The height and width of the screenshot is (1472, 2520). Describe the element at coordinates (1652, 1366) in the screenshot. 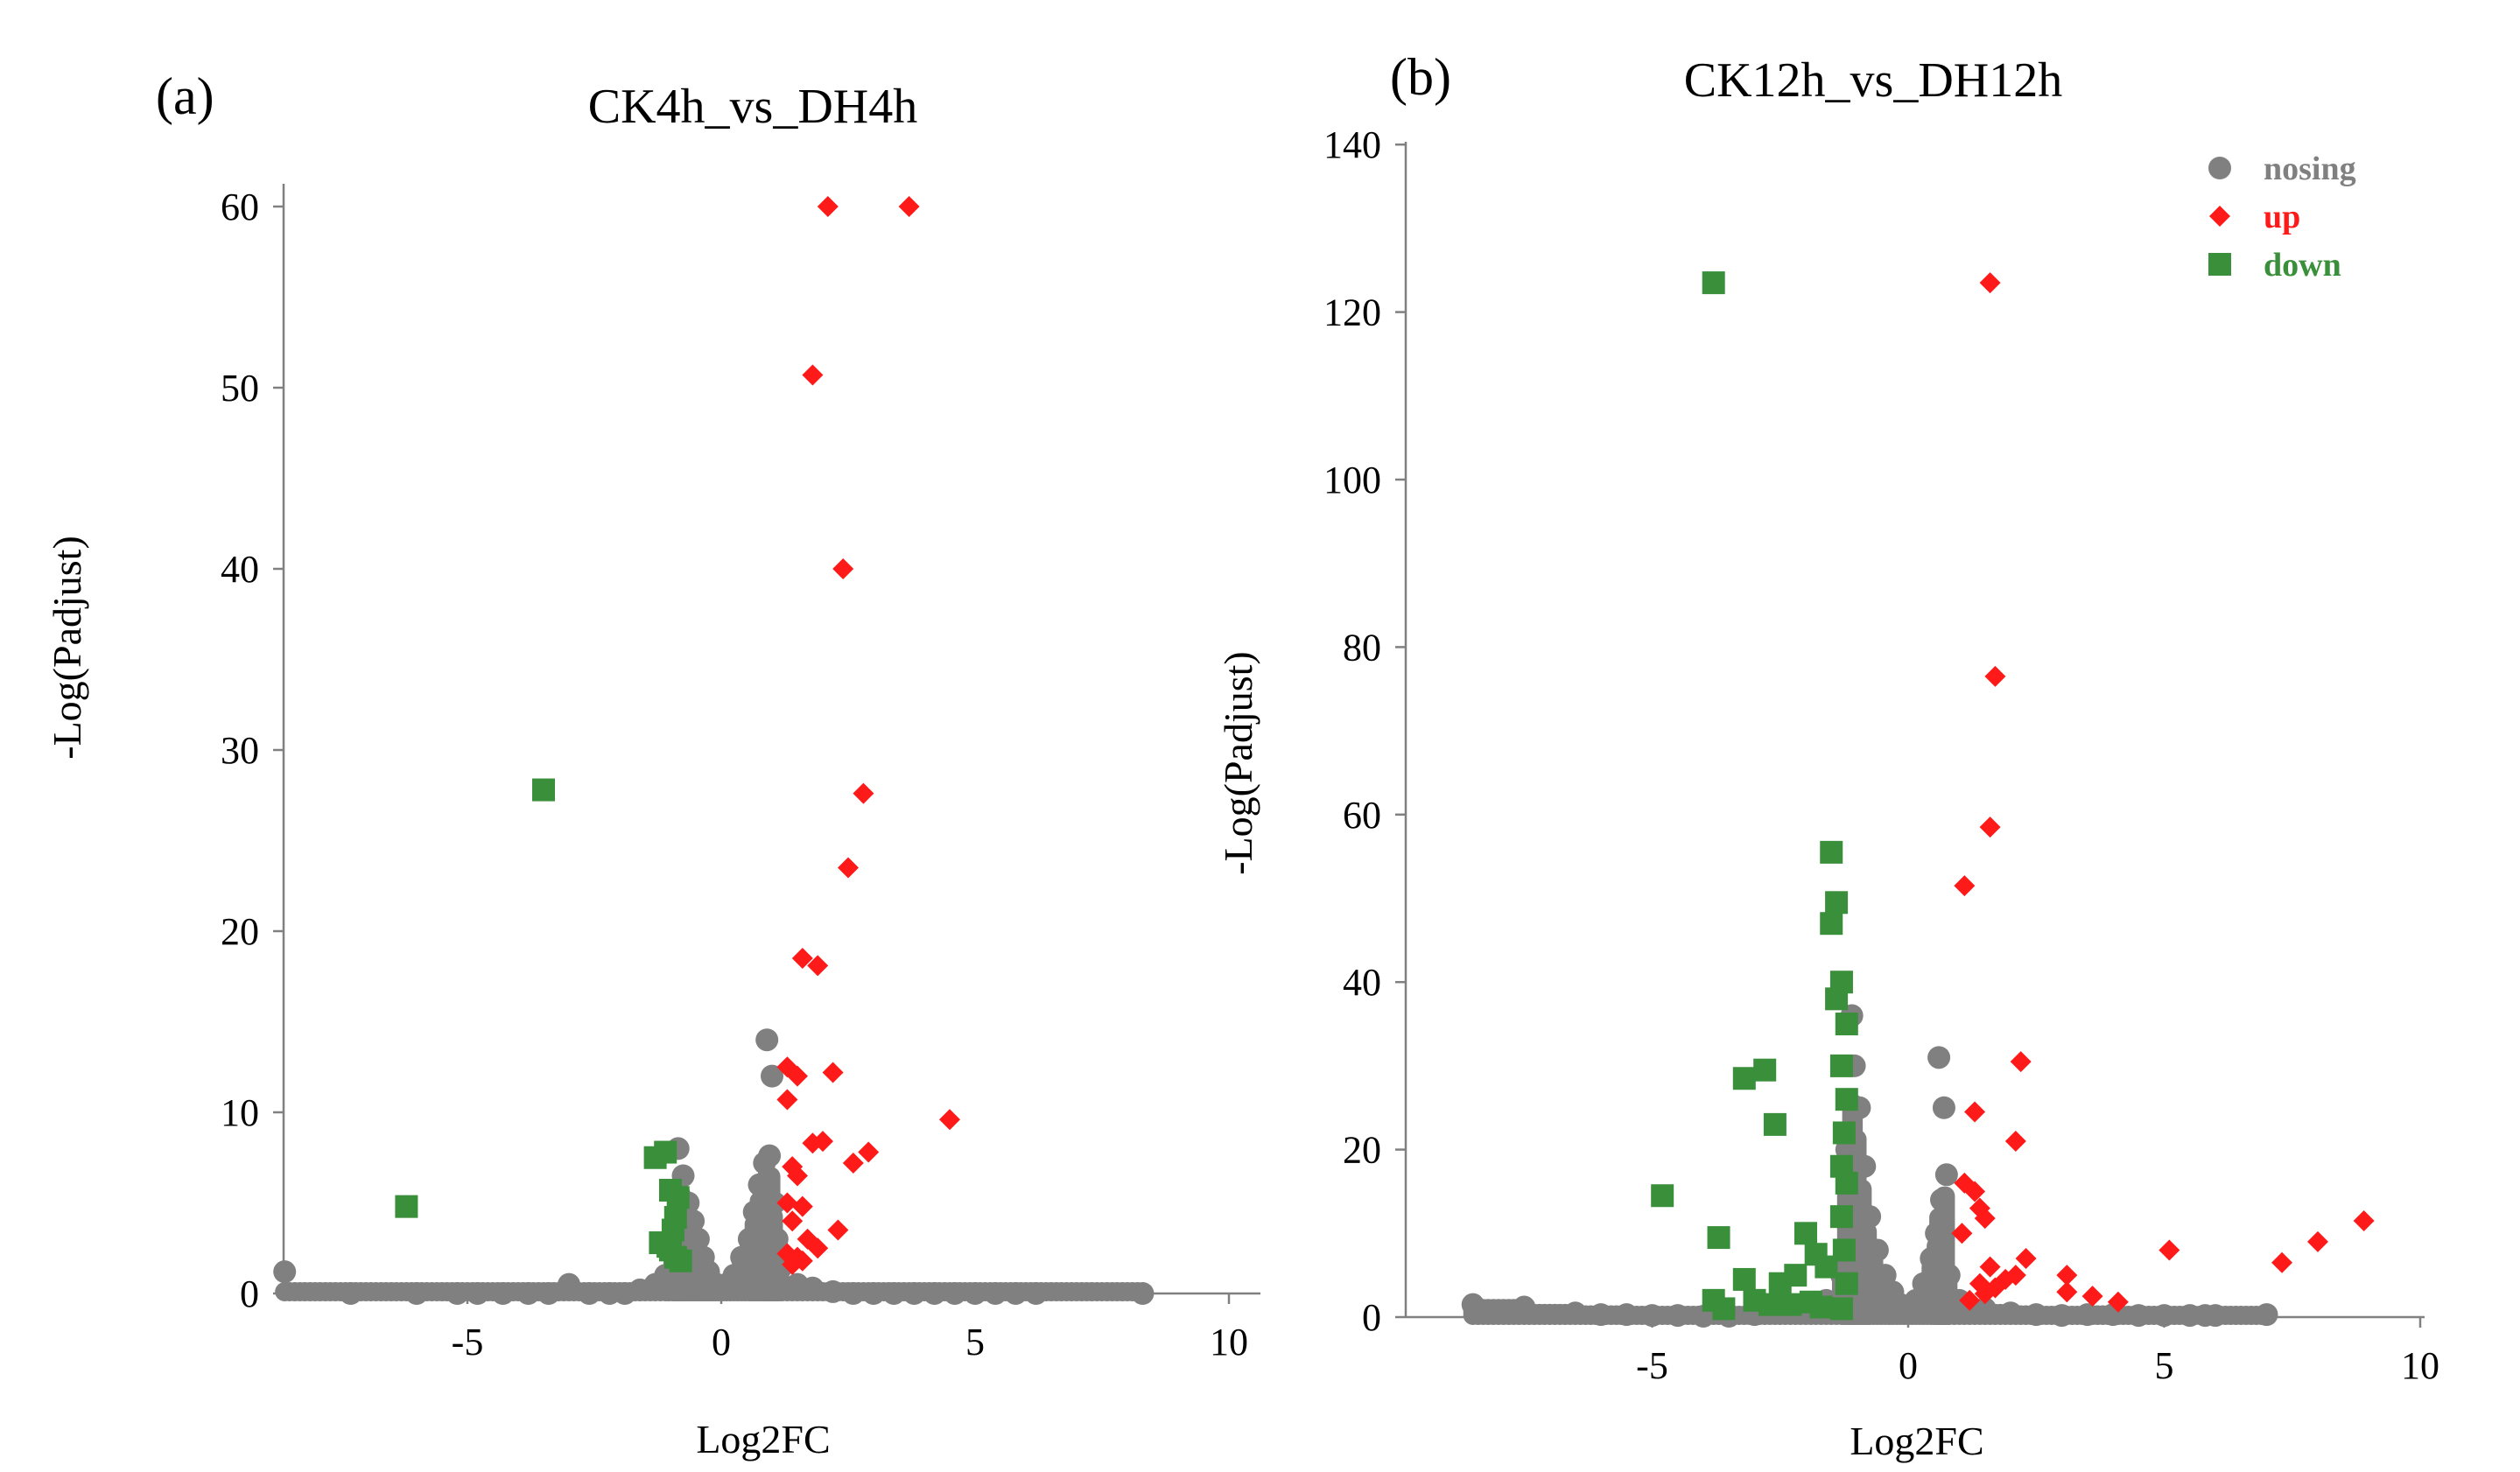

I see `panel-b-x-tick-label: -5` at that location.